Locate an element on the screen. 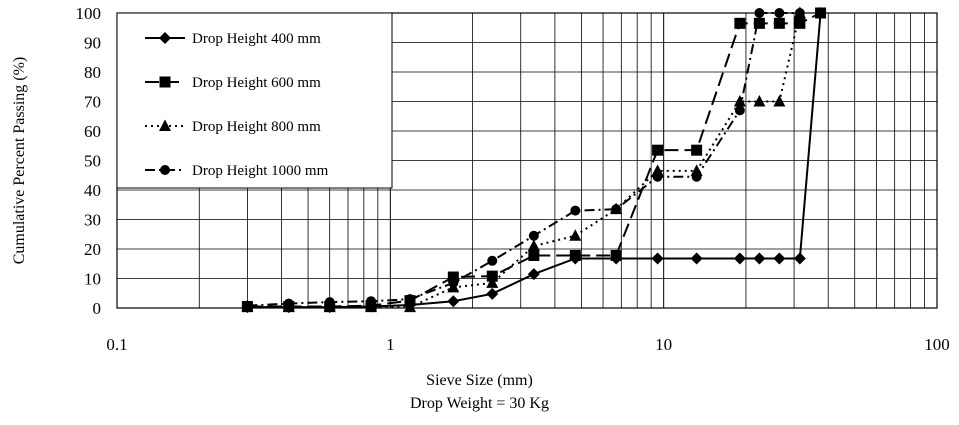  legend-label: Drop Height 1000 mm is located at coordinates (260, 171).